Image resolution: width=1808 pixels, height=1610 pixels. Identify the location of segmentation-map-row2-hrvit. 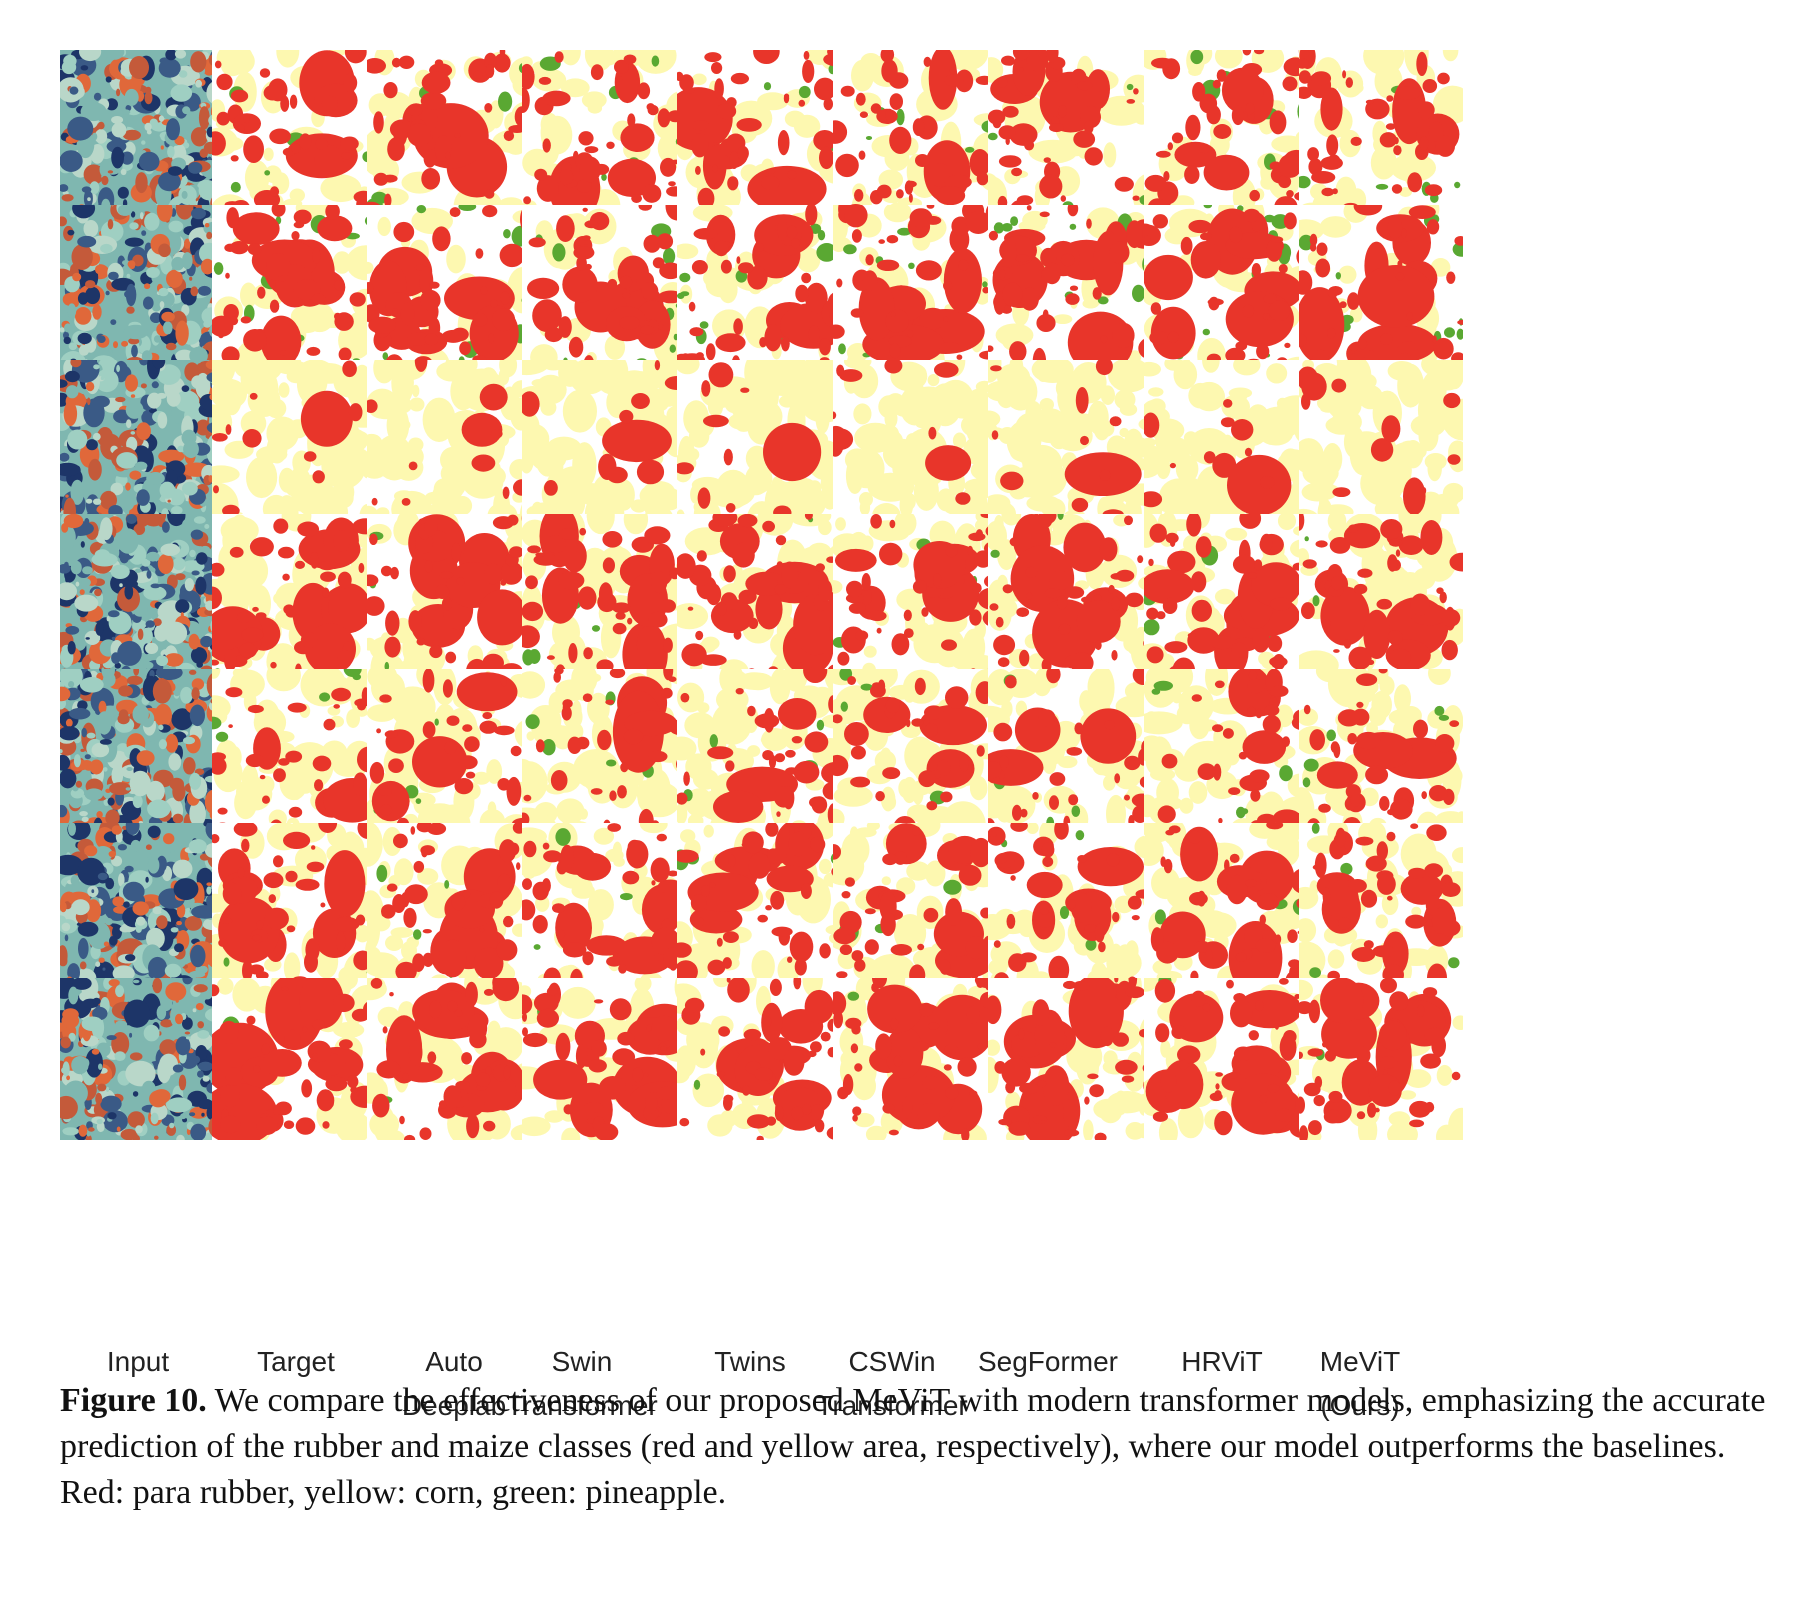
(1226, 286).